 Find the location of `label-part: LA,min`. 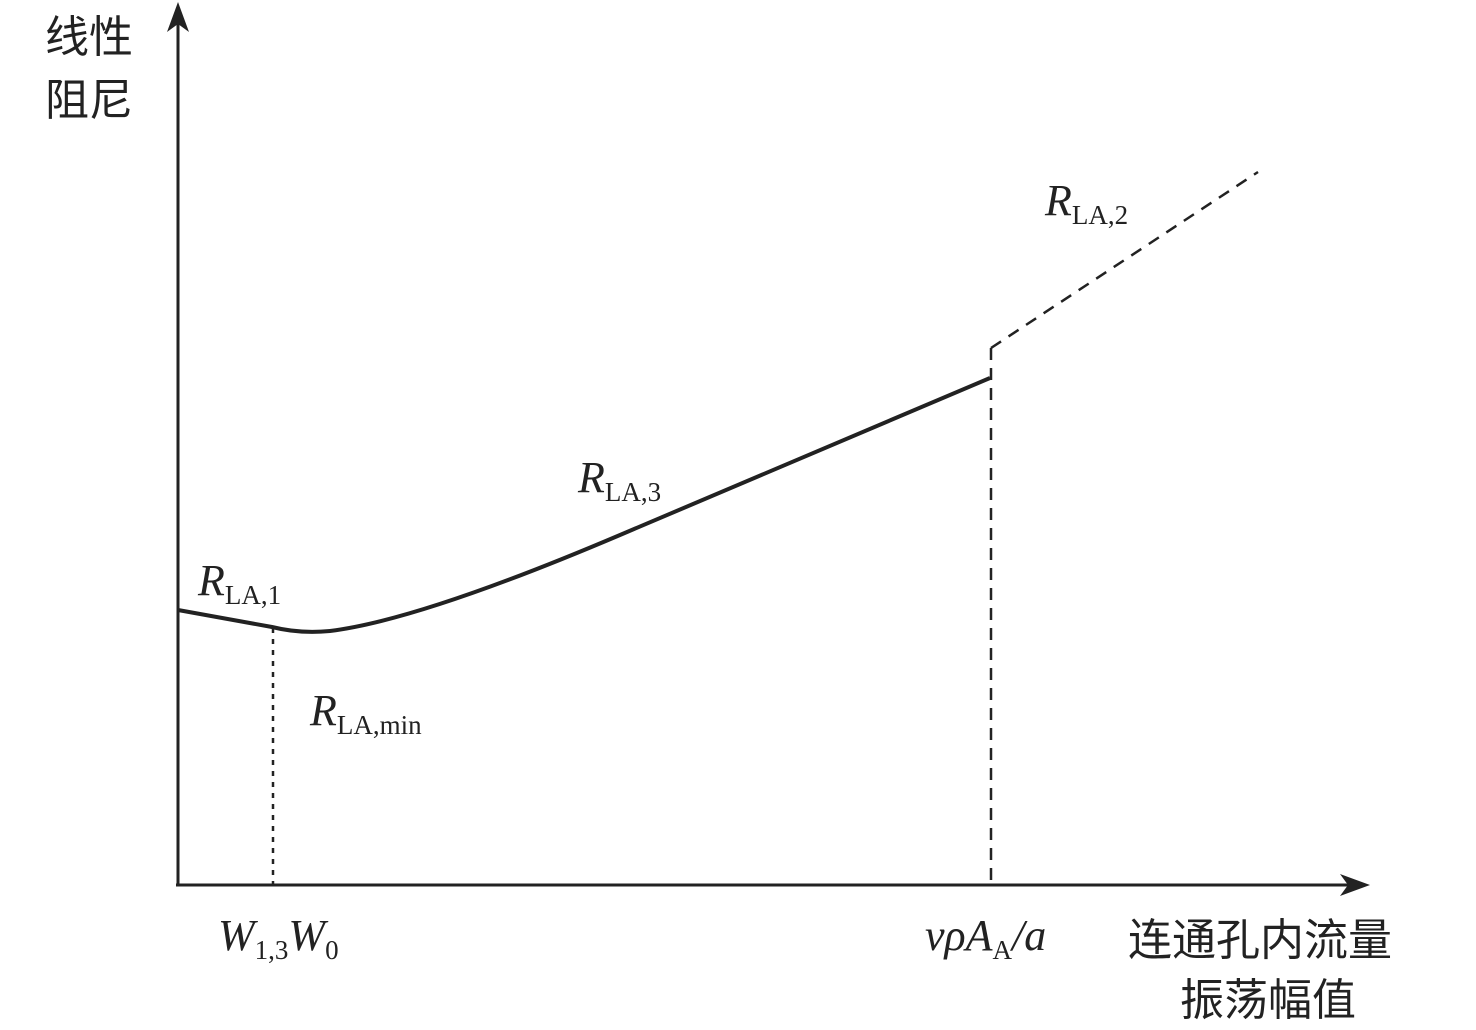

label-part: LA,min is located at coordinates (379, 725).